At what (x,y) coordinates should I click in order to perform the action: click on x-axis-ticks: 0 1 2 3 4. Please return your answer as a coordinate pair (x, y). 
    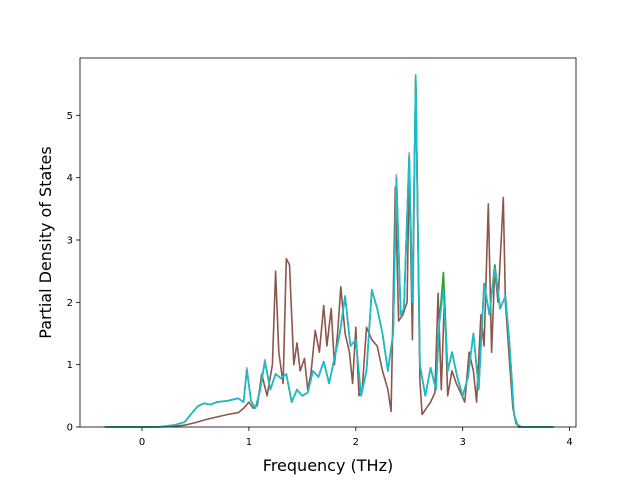
    Looking at the image, I should click on (356, 437).